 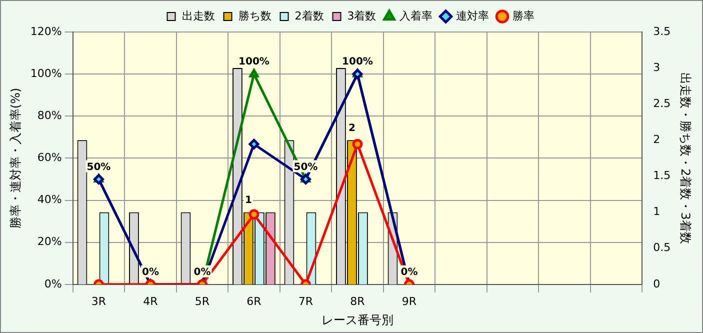 What do you see at coordinates (409, 301) in the screenshot?
I see `x-tick-label: 9R` at bounding box center [409, 301].